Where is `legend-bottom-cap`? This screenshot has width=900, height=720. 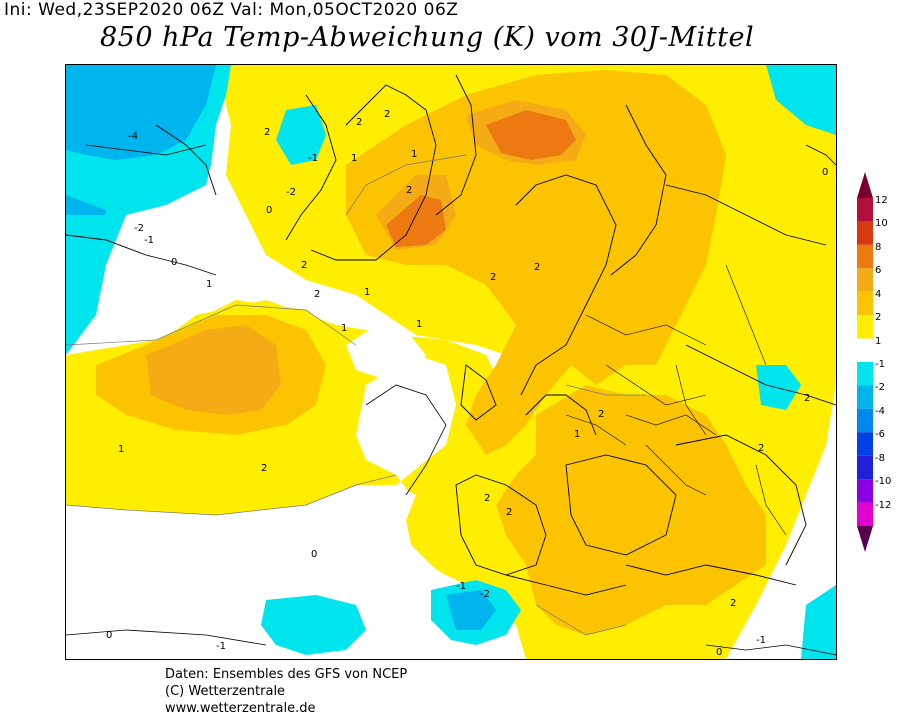 legend-bottom-cap is located at coordinates (865, 539).